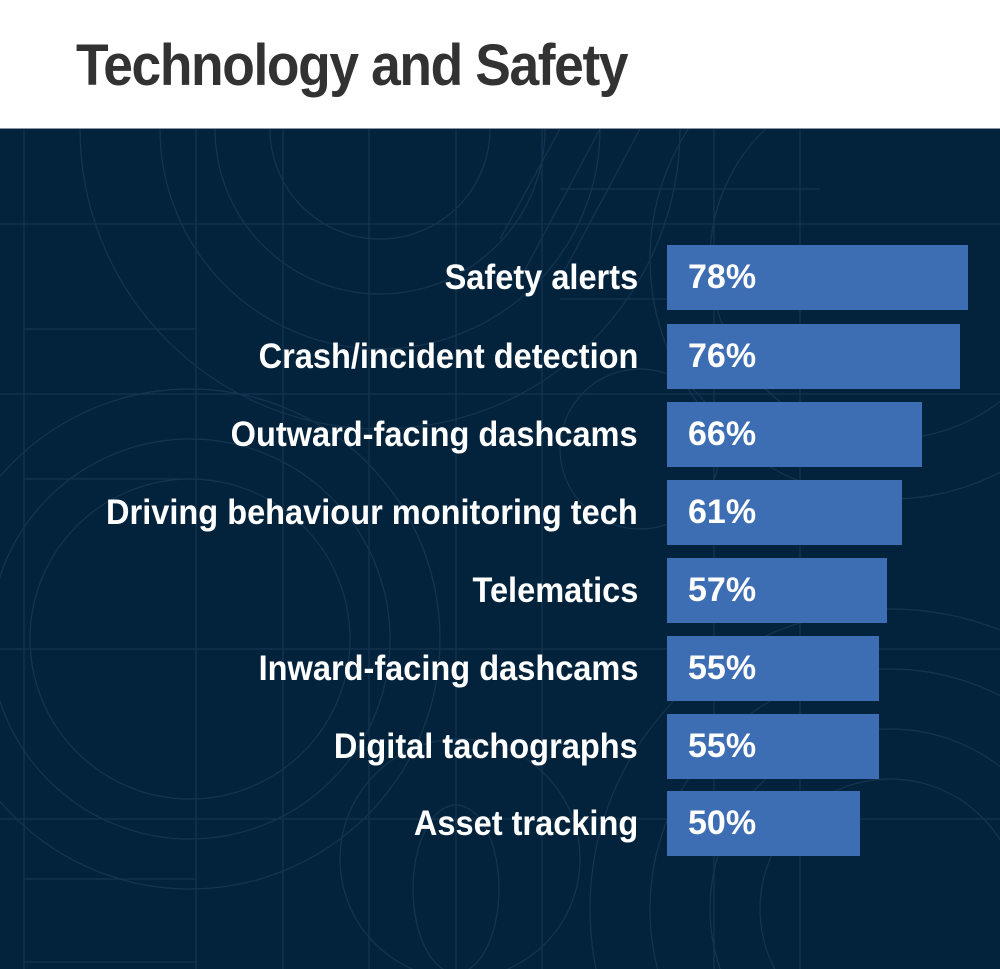  I want to click on value-label: 78%, so click(722, 277).